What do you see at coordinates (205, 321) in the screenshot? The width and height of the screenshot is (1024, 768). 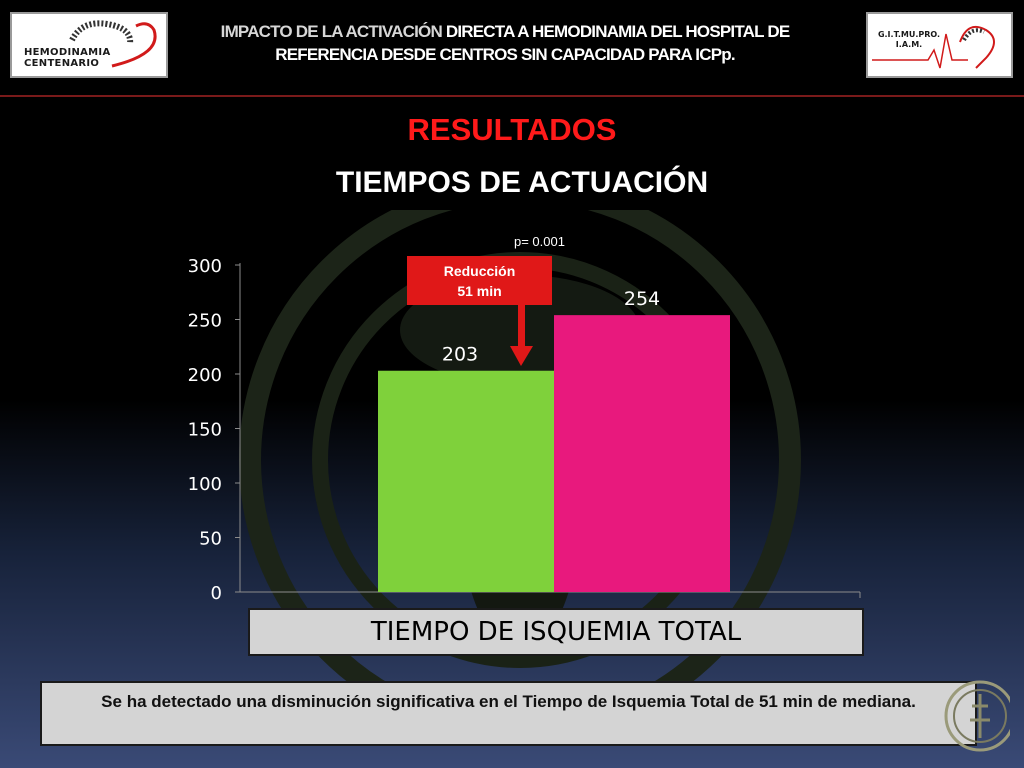 I see `y-tick-label: 250` at bounding box center [205, 321].